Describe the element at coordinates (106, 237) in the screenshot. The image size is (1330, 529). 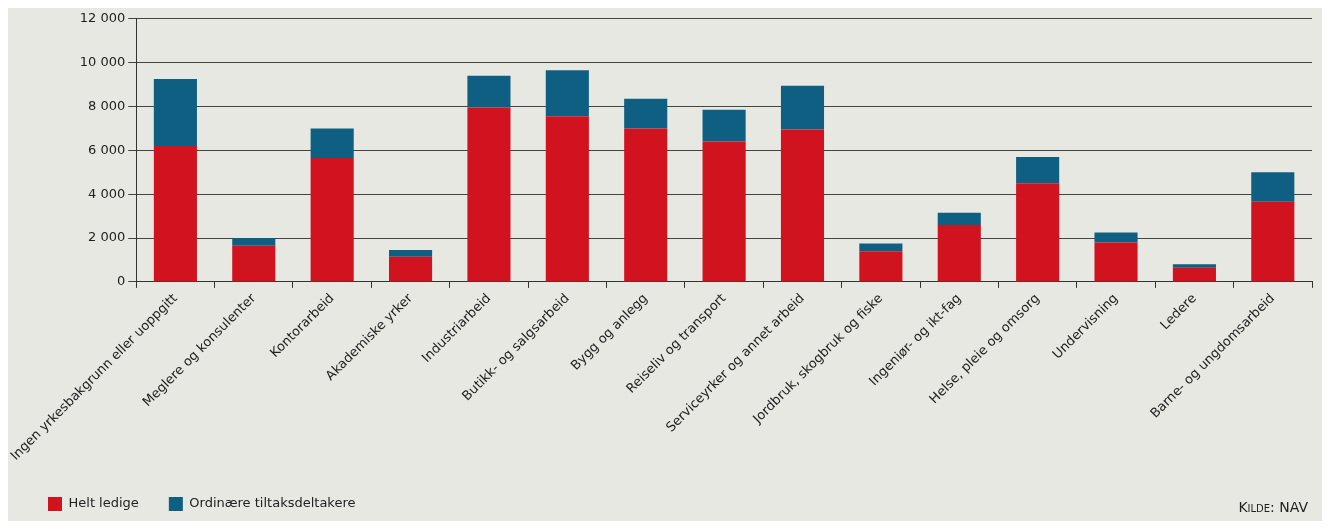
I see `y-tick-label: 2 000` at that location.